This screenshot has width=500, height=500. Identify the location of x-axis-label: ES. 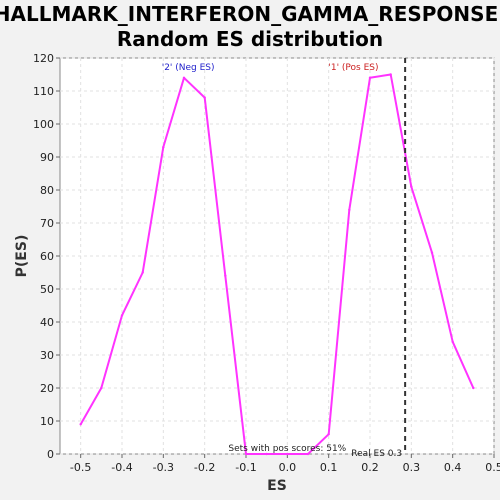
(277, 486).